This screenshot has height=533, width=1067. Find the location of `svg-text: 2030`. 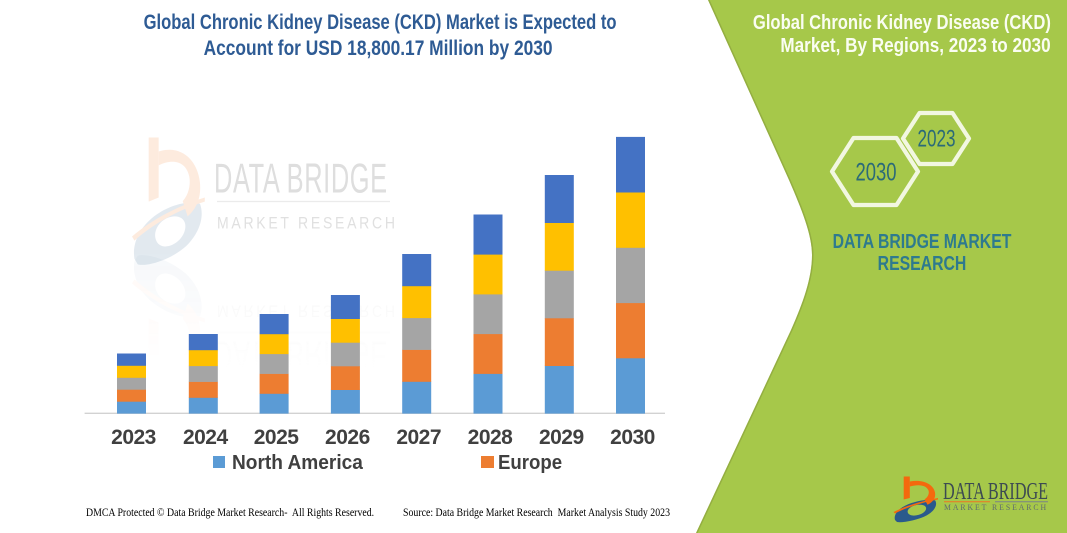

svg-text: 2030 is located at coordinates (876, 173).